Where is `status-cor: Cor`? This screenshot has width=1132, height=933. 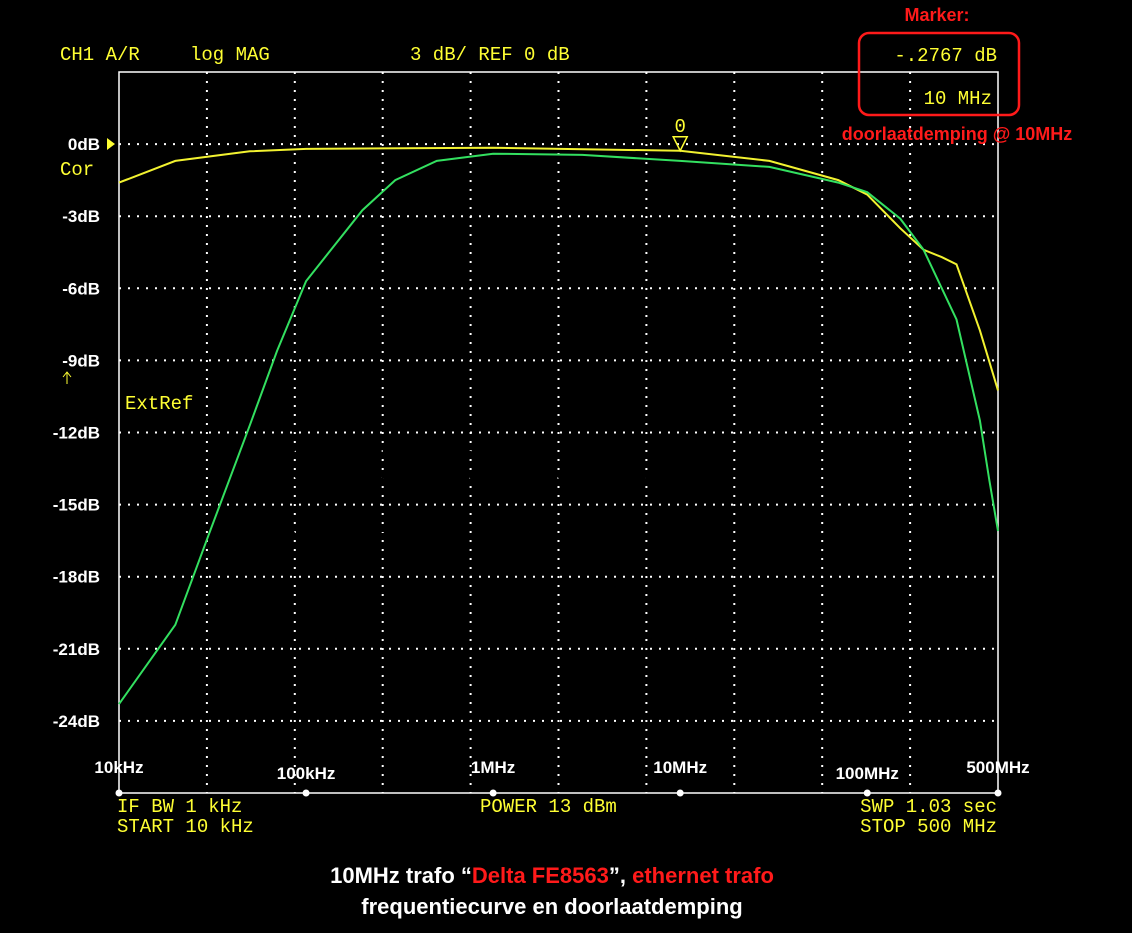
status-cor: Cor is located at coordinates (77, 170).